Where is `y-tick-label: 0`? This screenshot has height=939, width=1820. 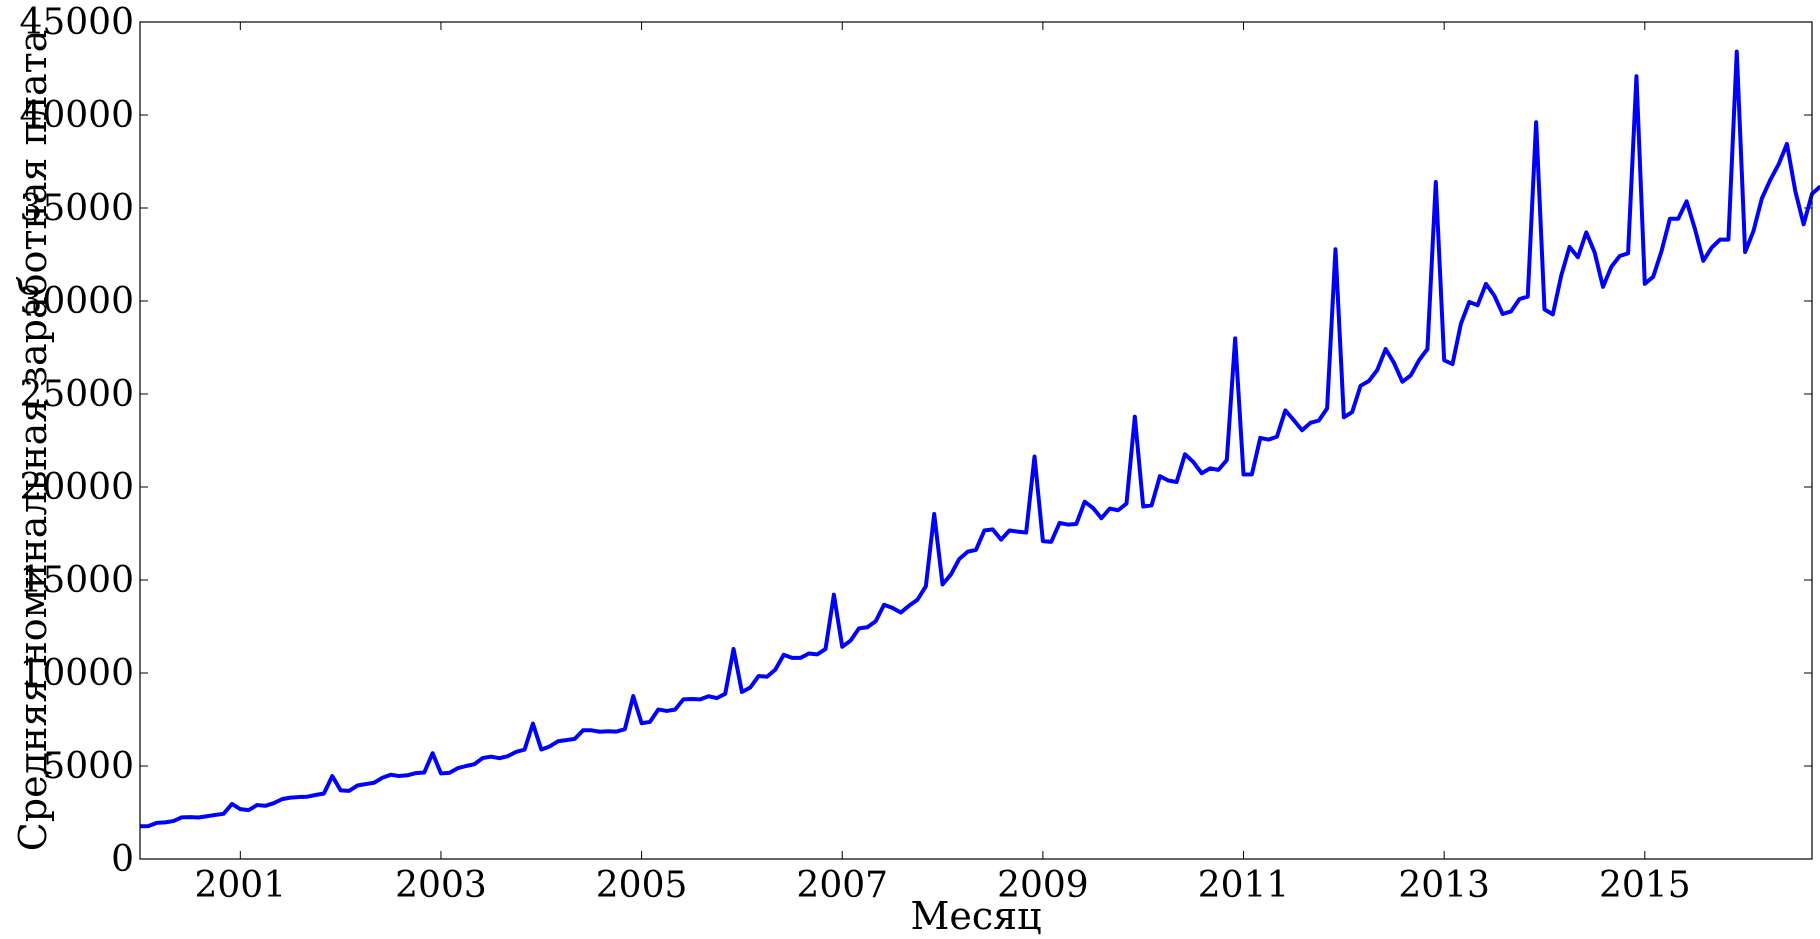 y-tick-label: 0 is located at coordinates (122, 859).